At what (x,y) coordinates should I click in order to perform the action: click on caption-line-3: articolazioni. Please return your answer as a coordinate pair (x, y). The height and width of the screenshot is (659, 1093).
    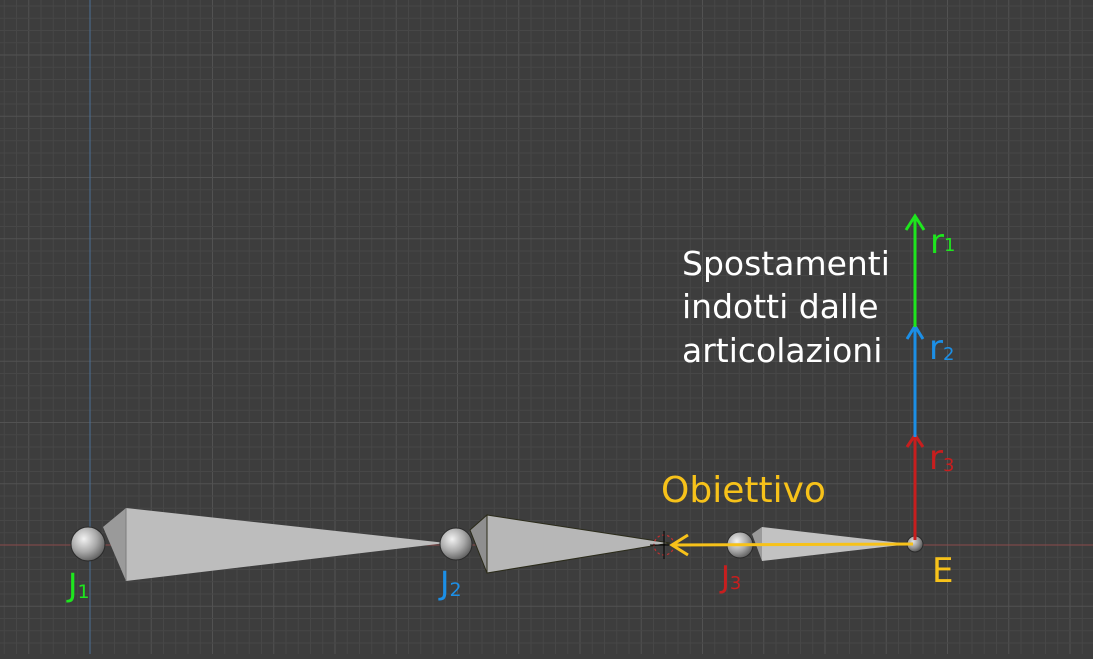
    Looking at the image, I should click on (782, 350).